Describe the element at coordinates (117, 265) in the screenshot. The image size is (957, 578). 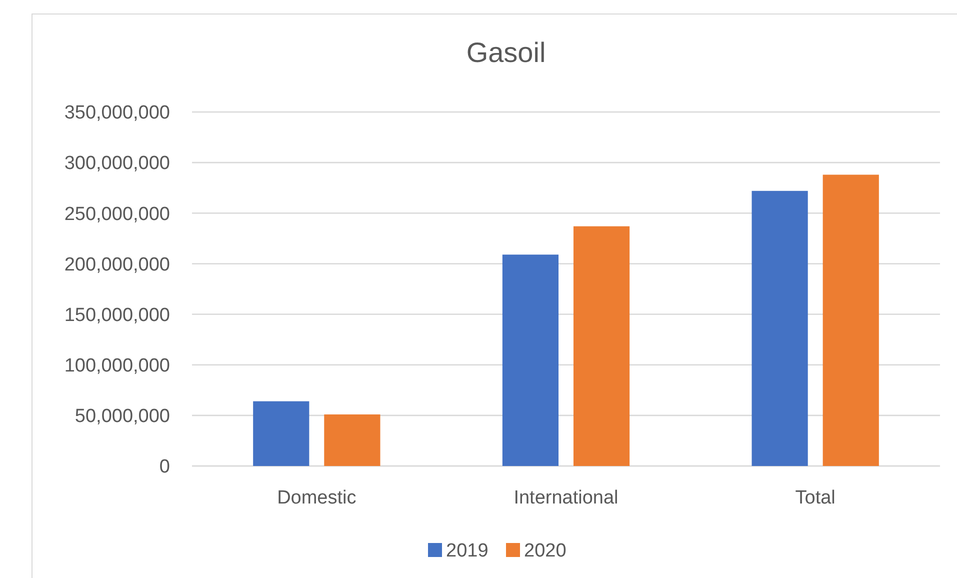
I see `y-tick-label: 200,000,000` at that location.